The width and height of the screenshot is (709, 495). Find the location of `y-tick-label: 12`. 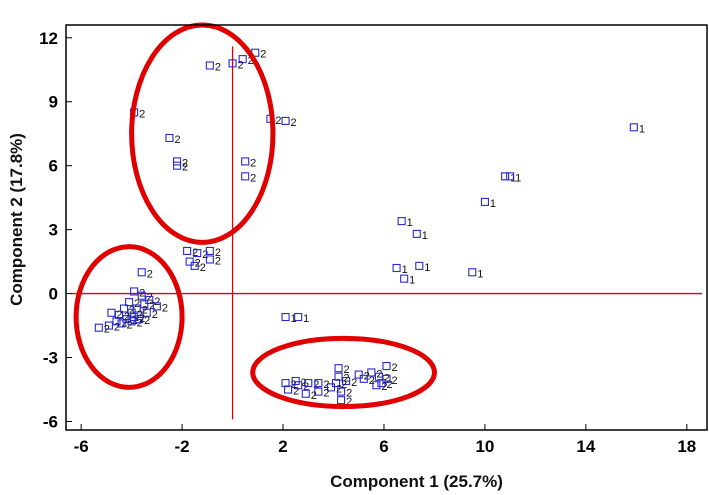

y-tick-label: 12 is located at coordinates (48, 38).